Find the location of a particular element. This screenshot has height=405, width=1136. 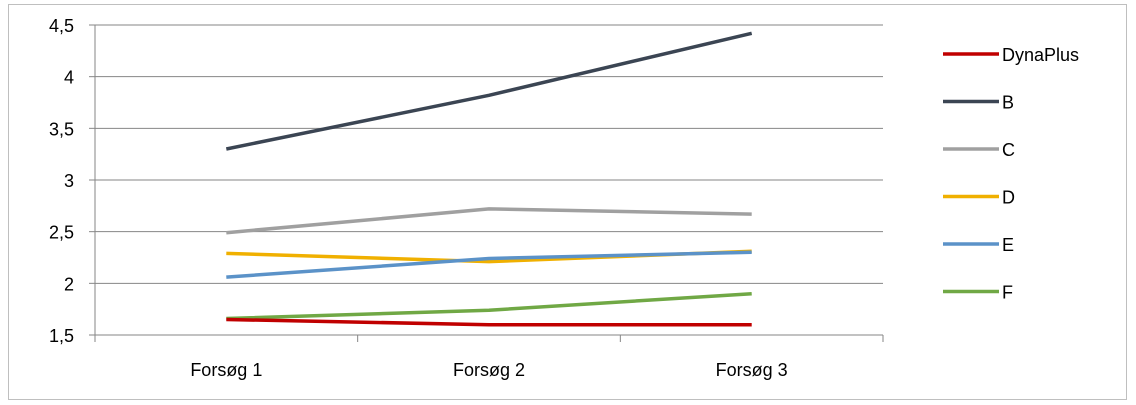

y-tick-label: 4,5 is located at coordinates (61, 26).